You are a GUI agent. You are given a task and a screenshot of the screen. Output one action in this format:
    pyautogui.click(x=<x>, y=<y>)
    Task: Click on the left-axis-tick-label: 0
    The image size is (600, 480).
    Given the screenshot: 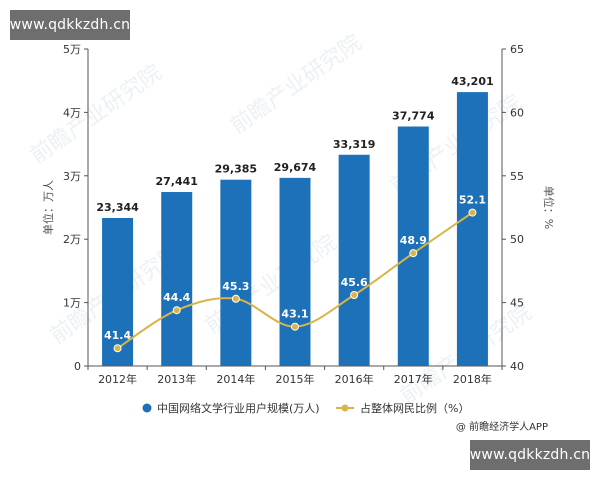 What is the action you would take?
    pyautogui.click(x=77, y=366)
    